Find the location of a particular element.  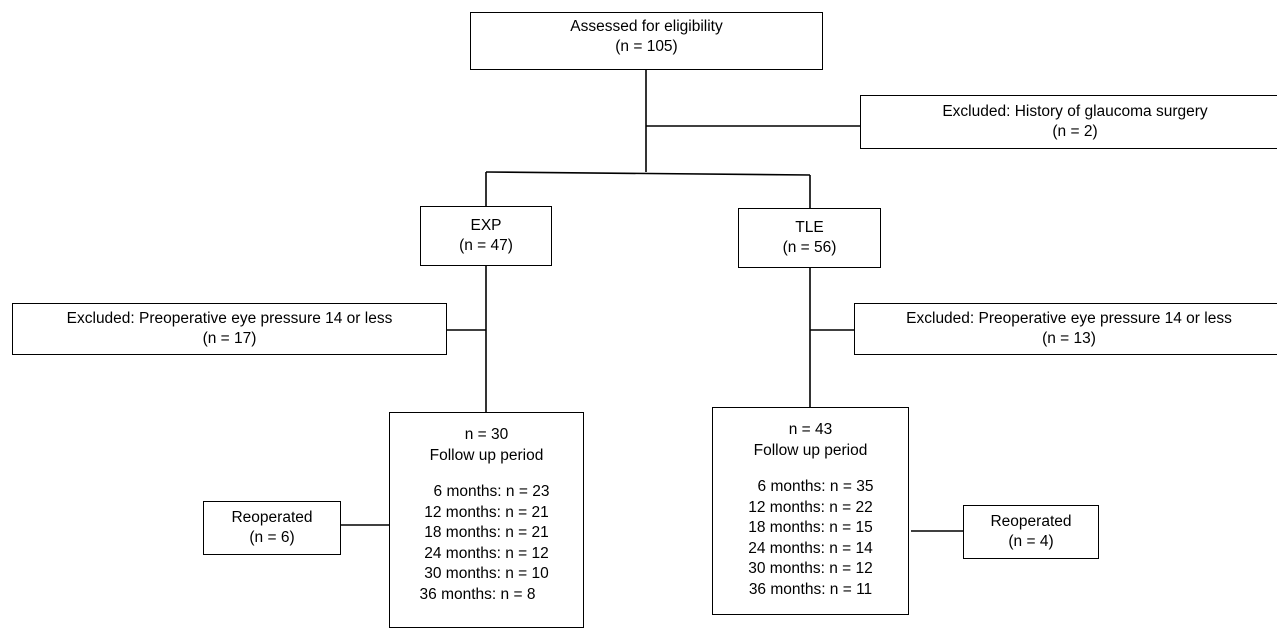

exp-label: EXP is located at coordinates (486, 225).